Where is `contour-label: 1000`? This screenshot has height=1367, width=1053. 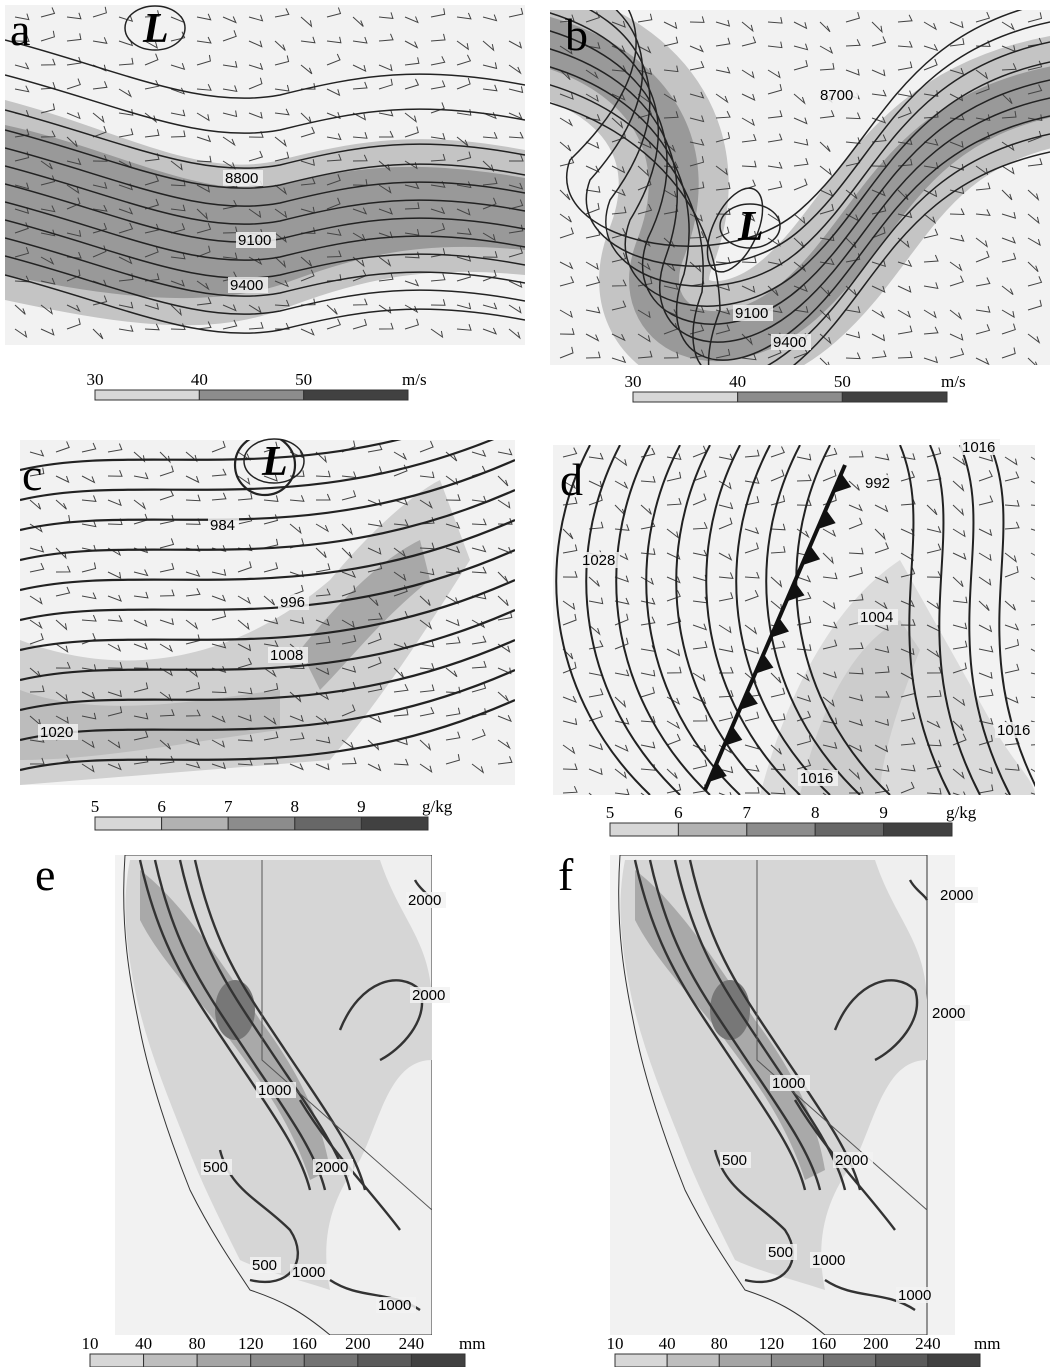 contour-label: 1000 is located at coordinates (914, 1295).